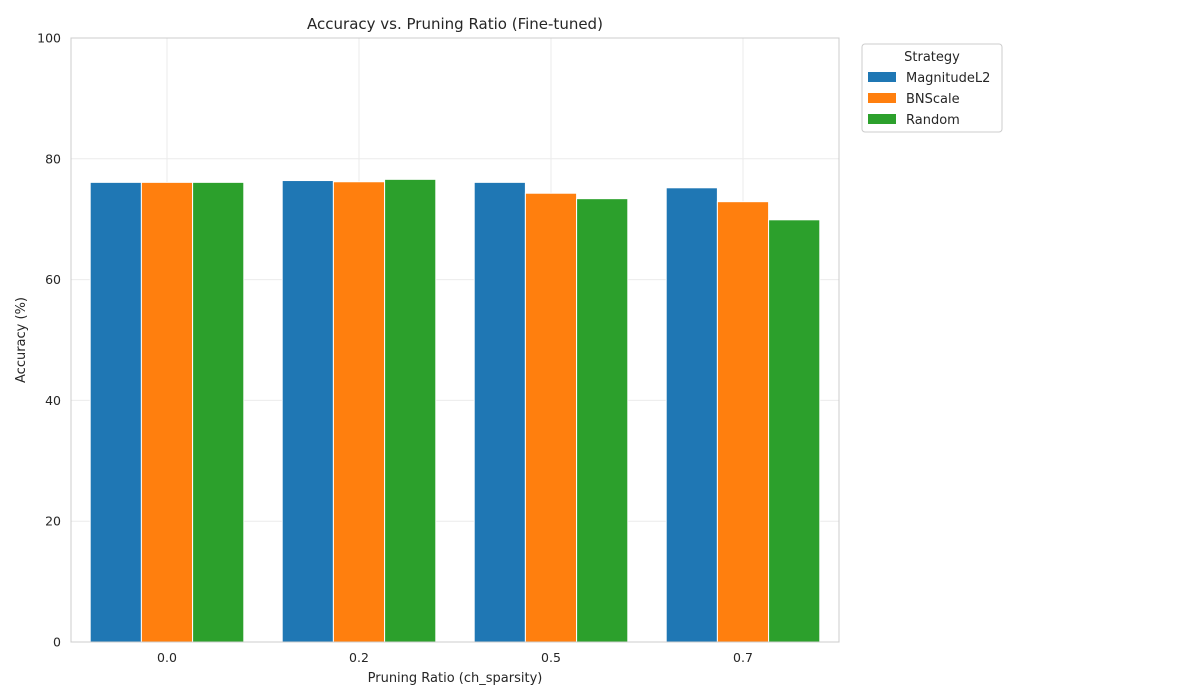 This screenshot has width=1200, height=700. What do you see at coordinates (882, 119) in the screenshot?
I see `legend-swatch-random` at bounding box center [882, 119].